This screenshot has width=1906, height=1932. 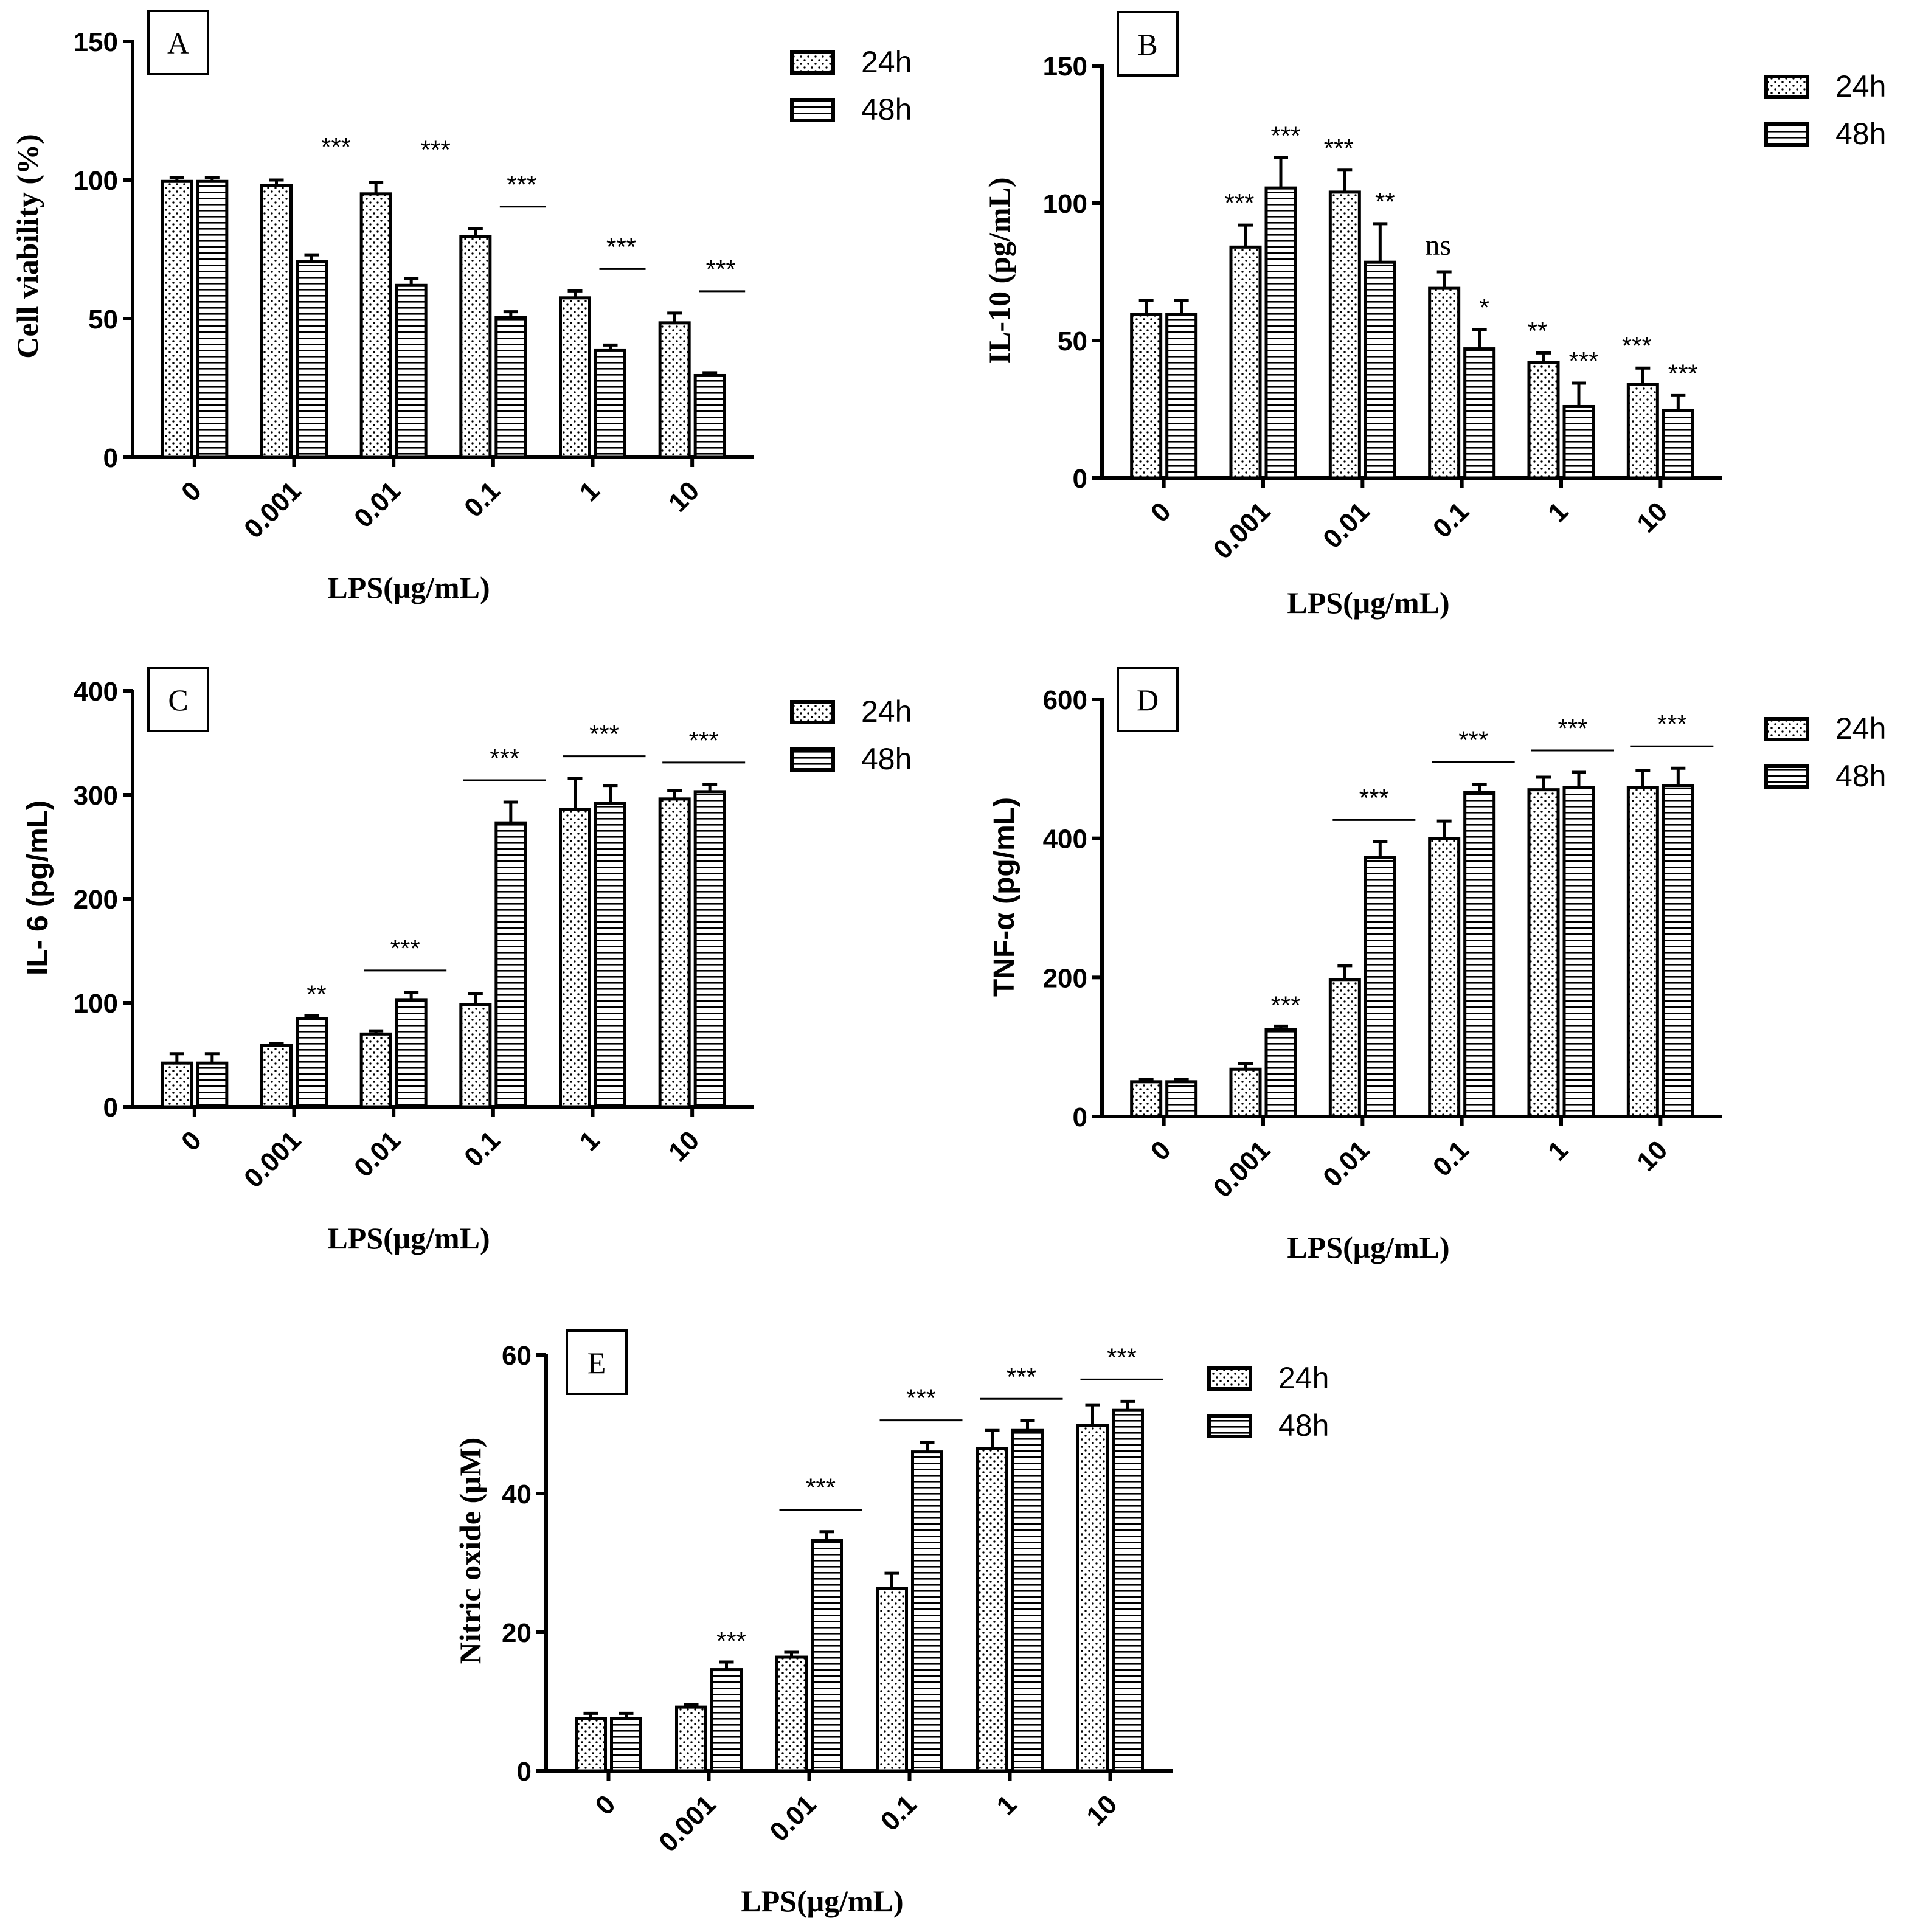 I want to click on legend-label-24h: 24h, so click(x=886, y=62).